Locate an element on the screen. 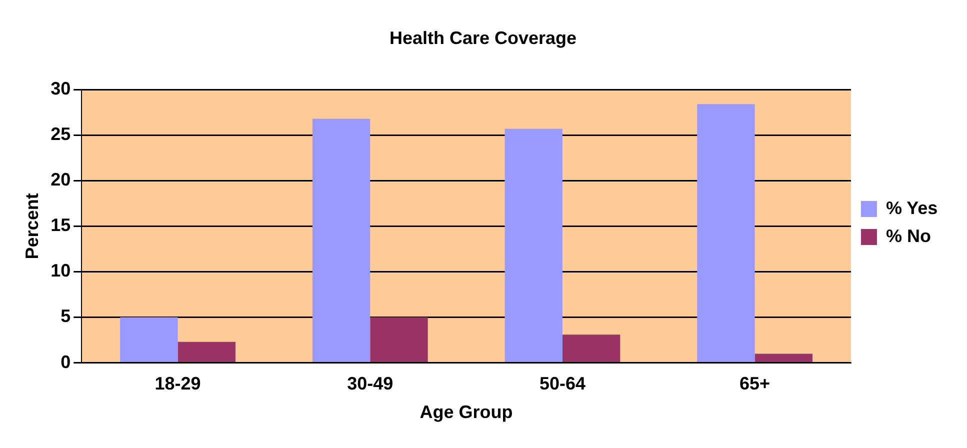 This screenshot has height=448, width=967. x-tick-label: 18-29 is located at coordinates (177, 384).